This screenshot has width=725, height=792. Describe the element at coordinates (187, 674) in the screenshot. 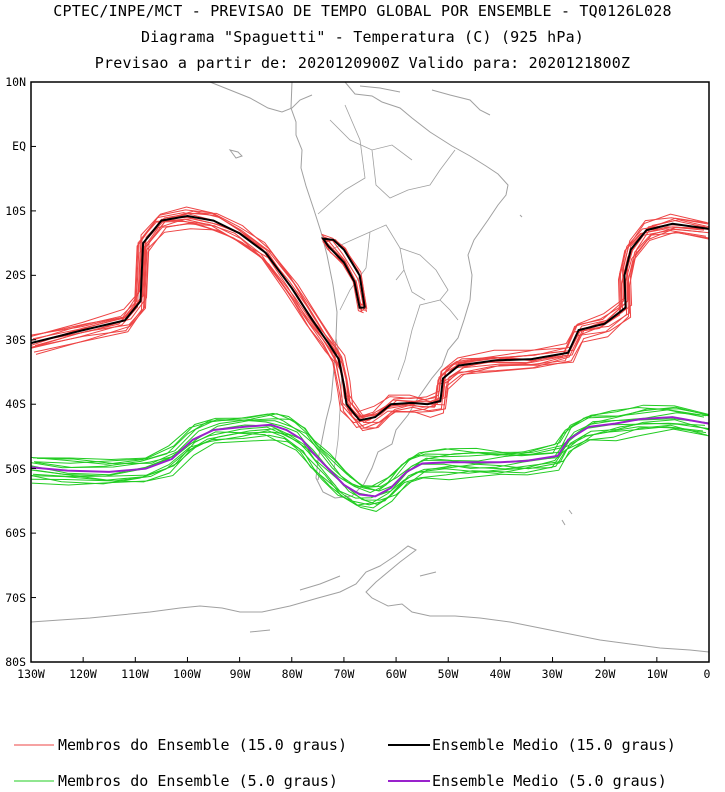

I see `lon-label-100w: 100W` at that location.